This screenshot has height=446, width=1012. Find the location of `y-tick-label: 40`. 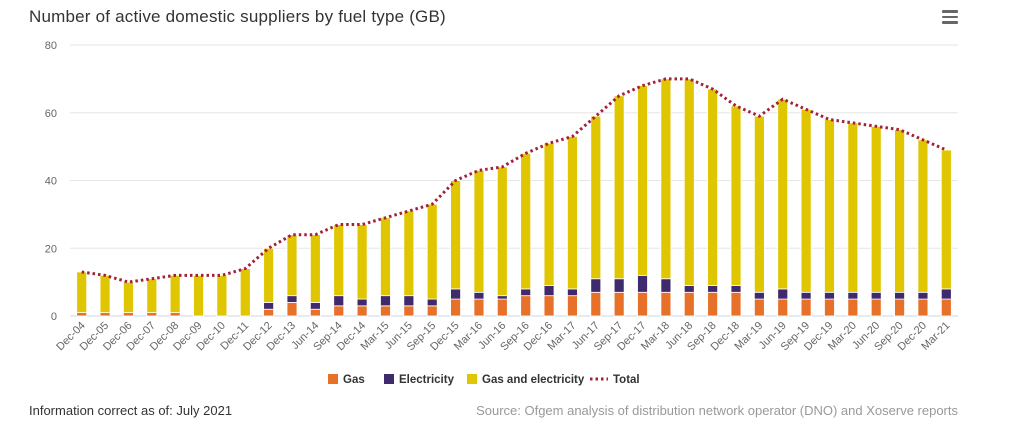

y-tick-label: 40 is located at coordinates (51, 182).